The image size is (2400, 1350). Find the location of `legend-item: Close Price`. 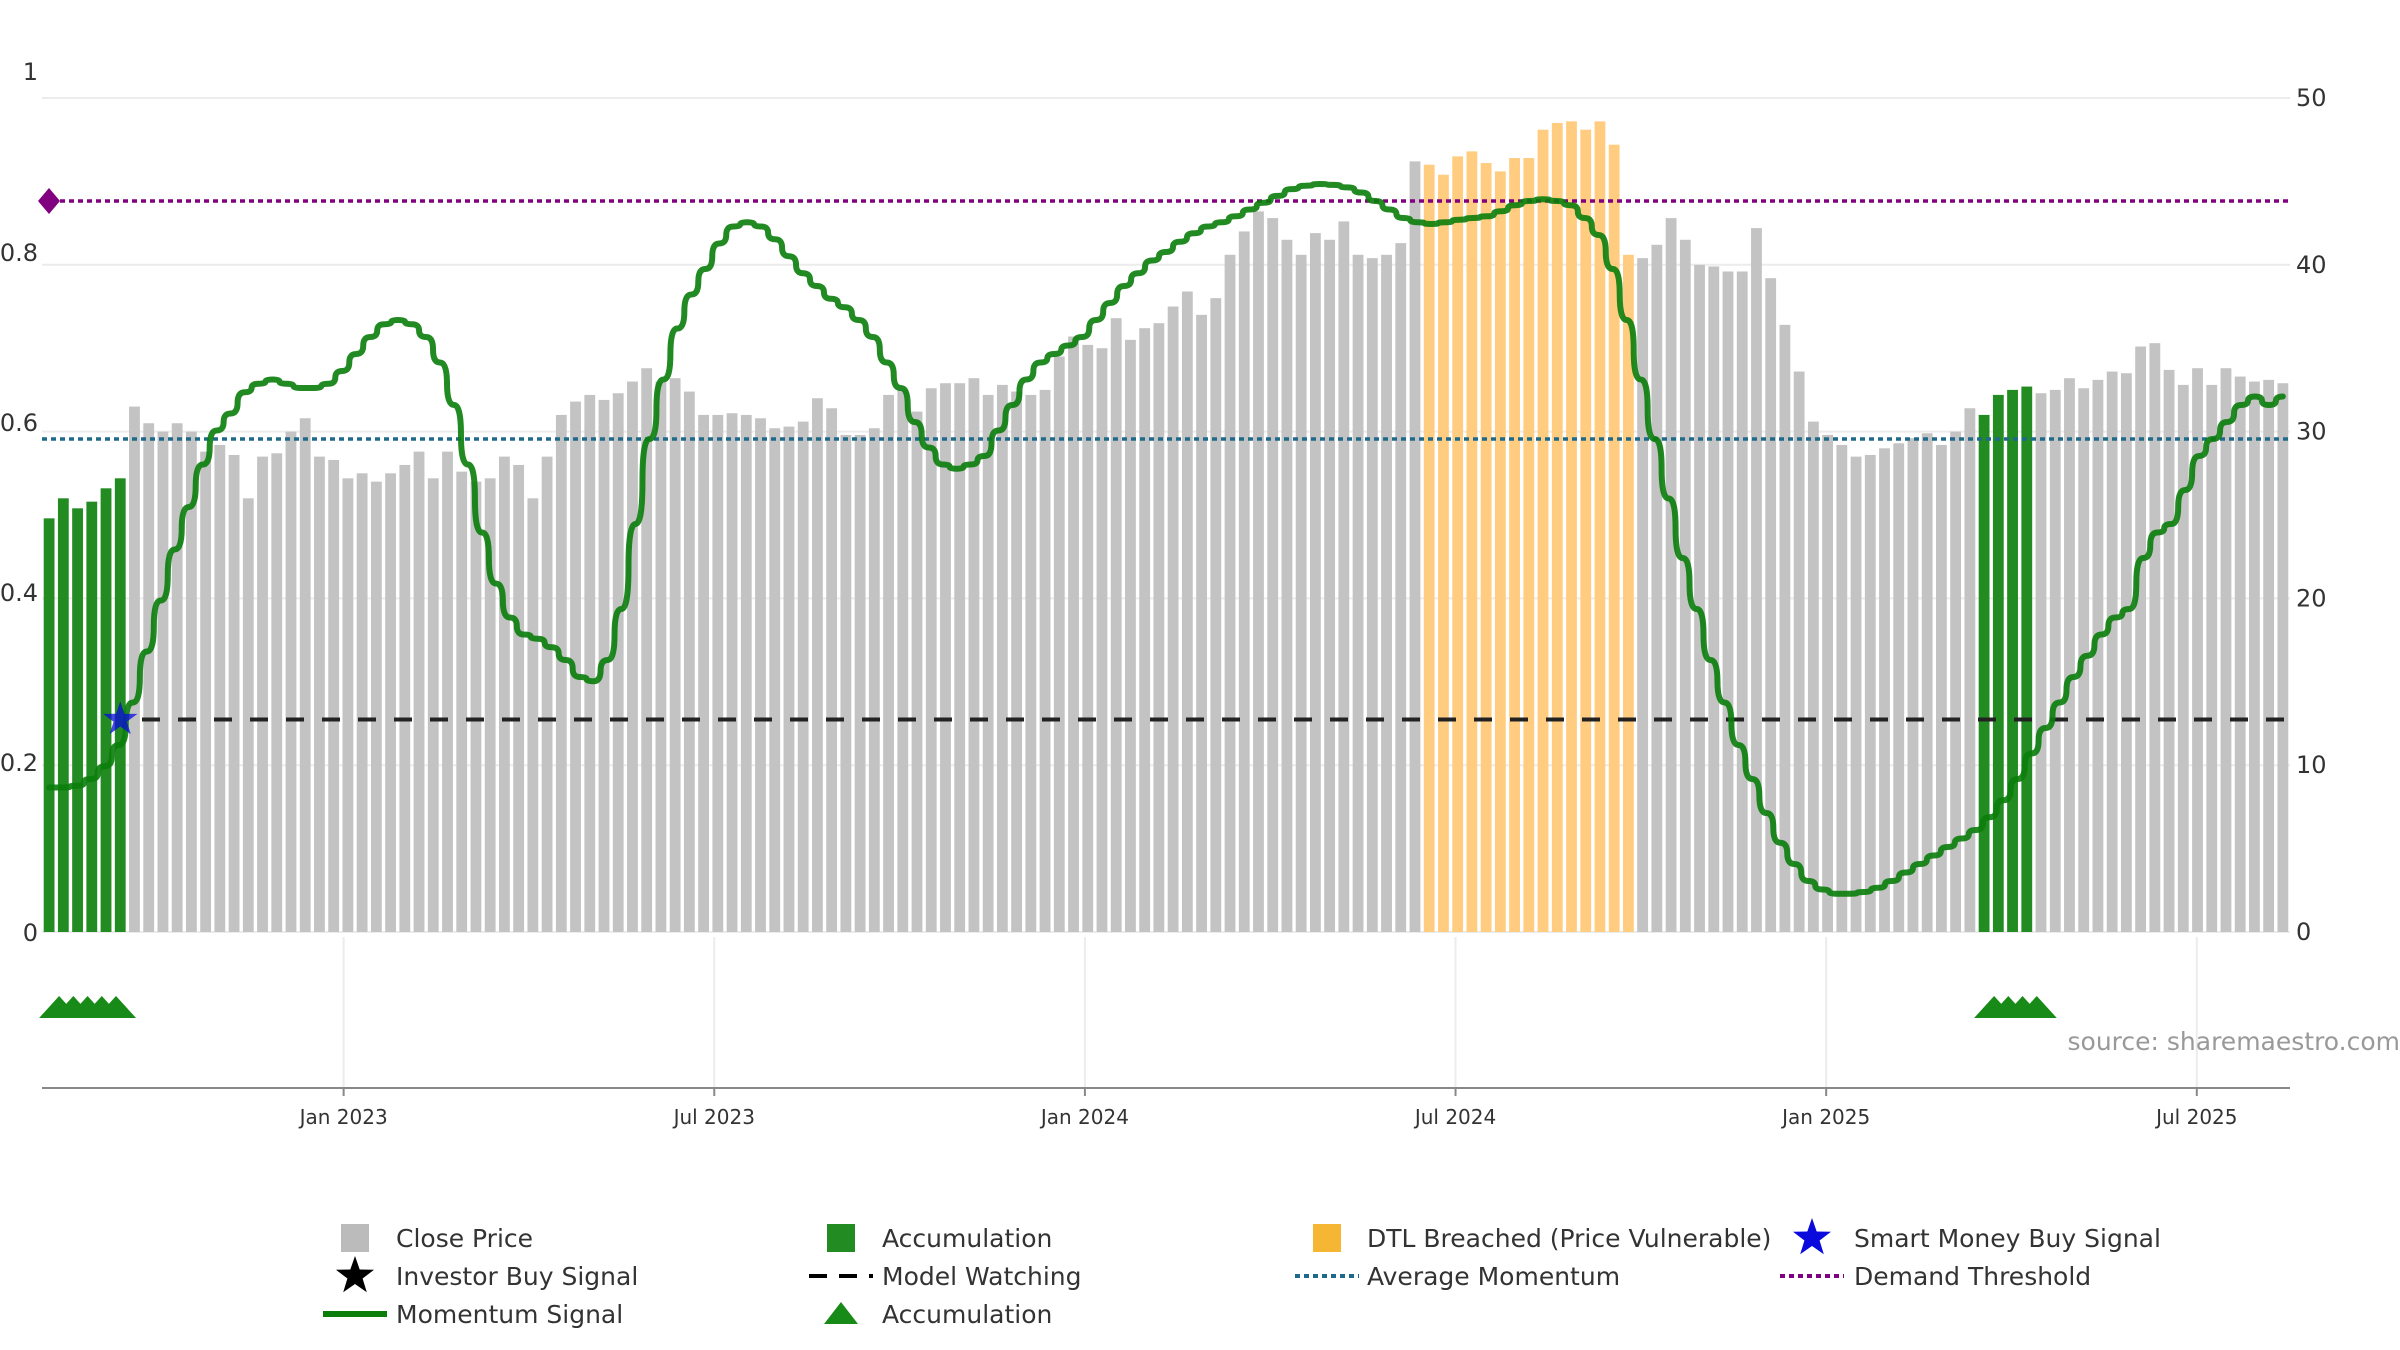

legend-item: Close Price is located at coordinates (437, 1238).